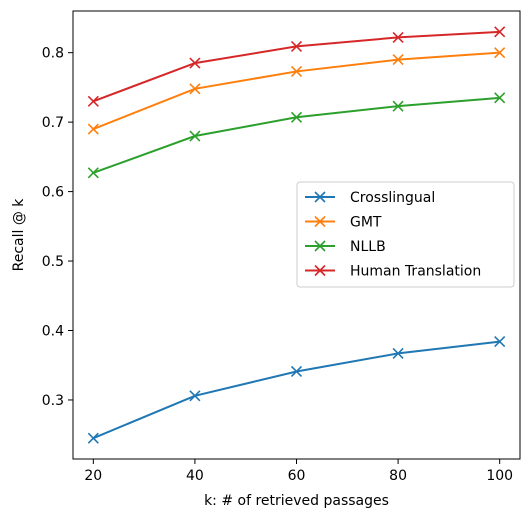 The image size is (521, 509). What do you see at coordinates (19, 235) in the screenshot?
I see `y-axis-label: Recall @ k` at bounding box center [19, 235].